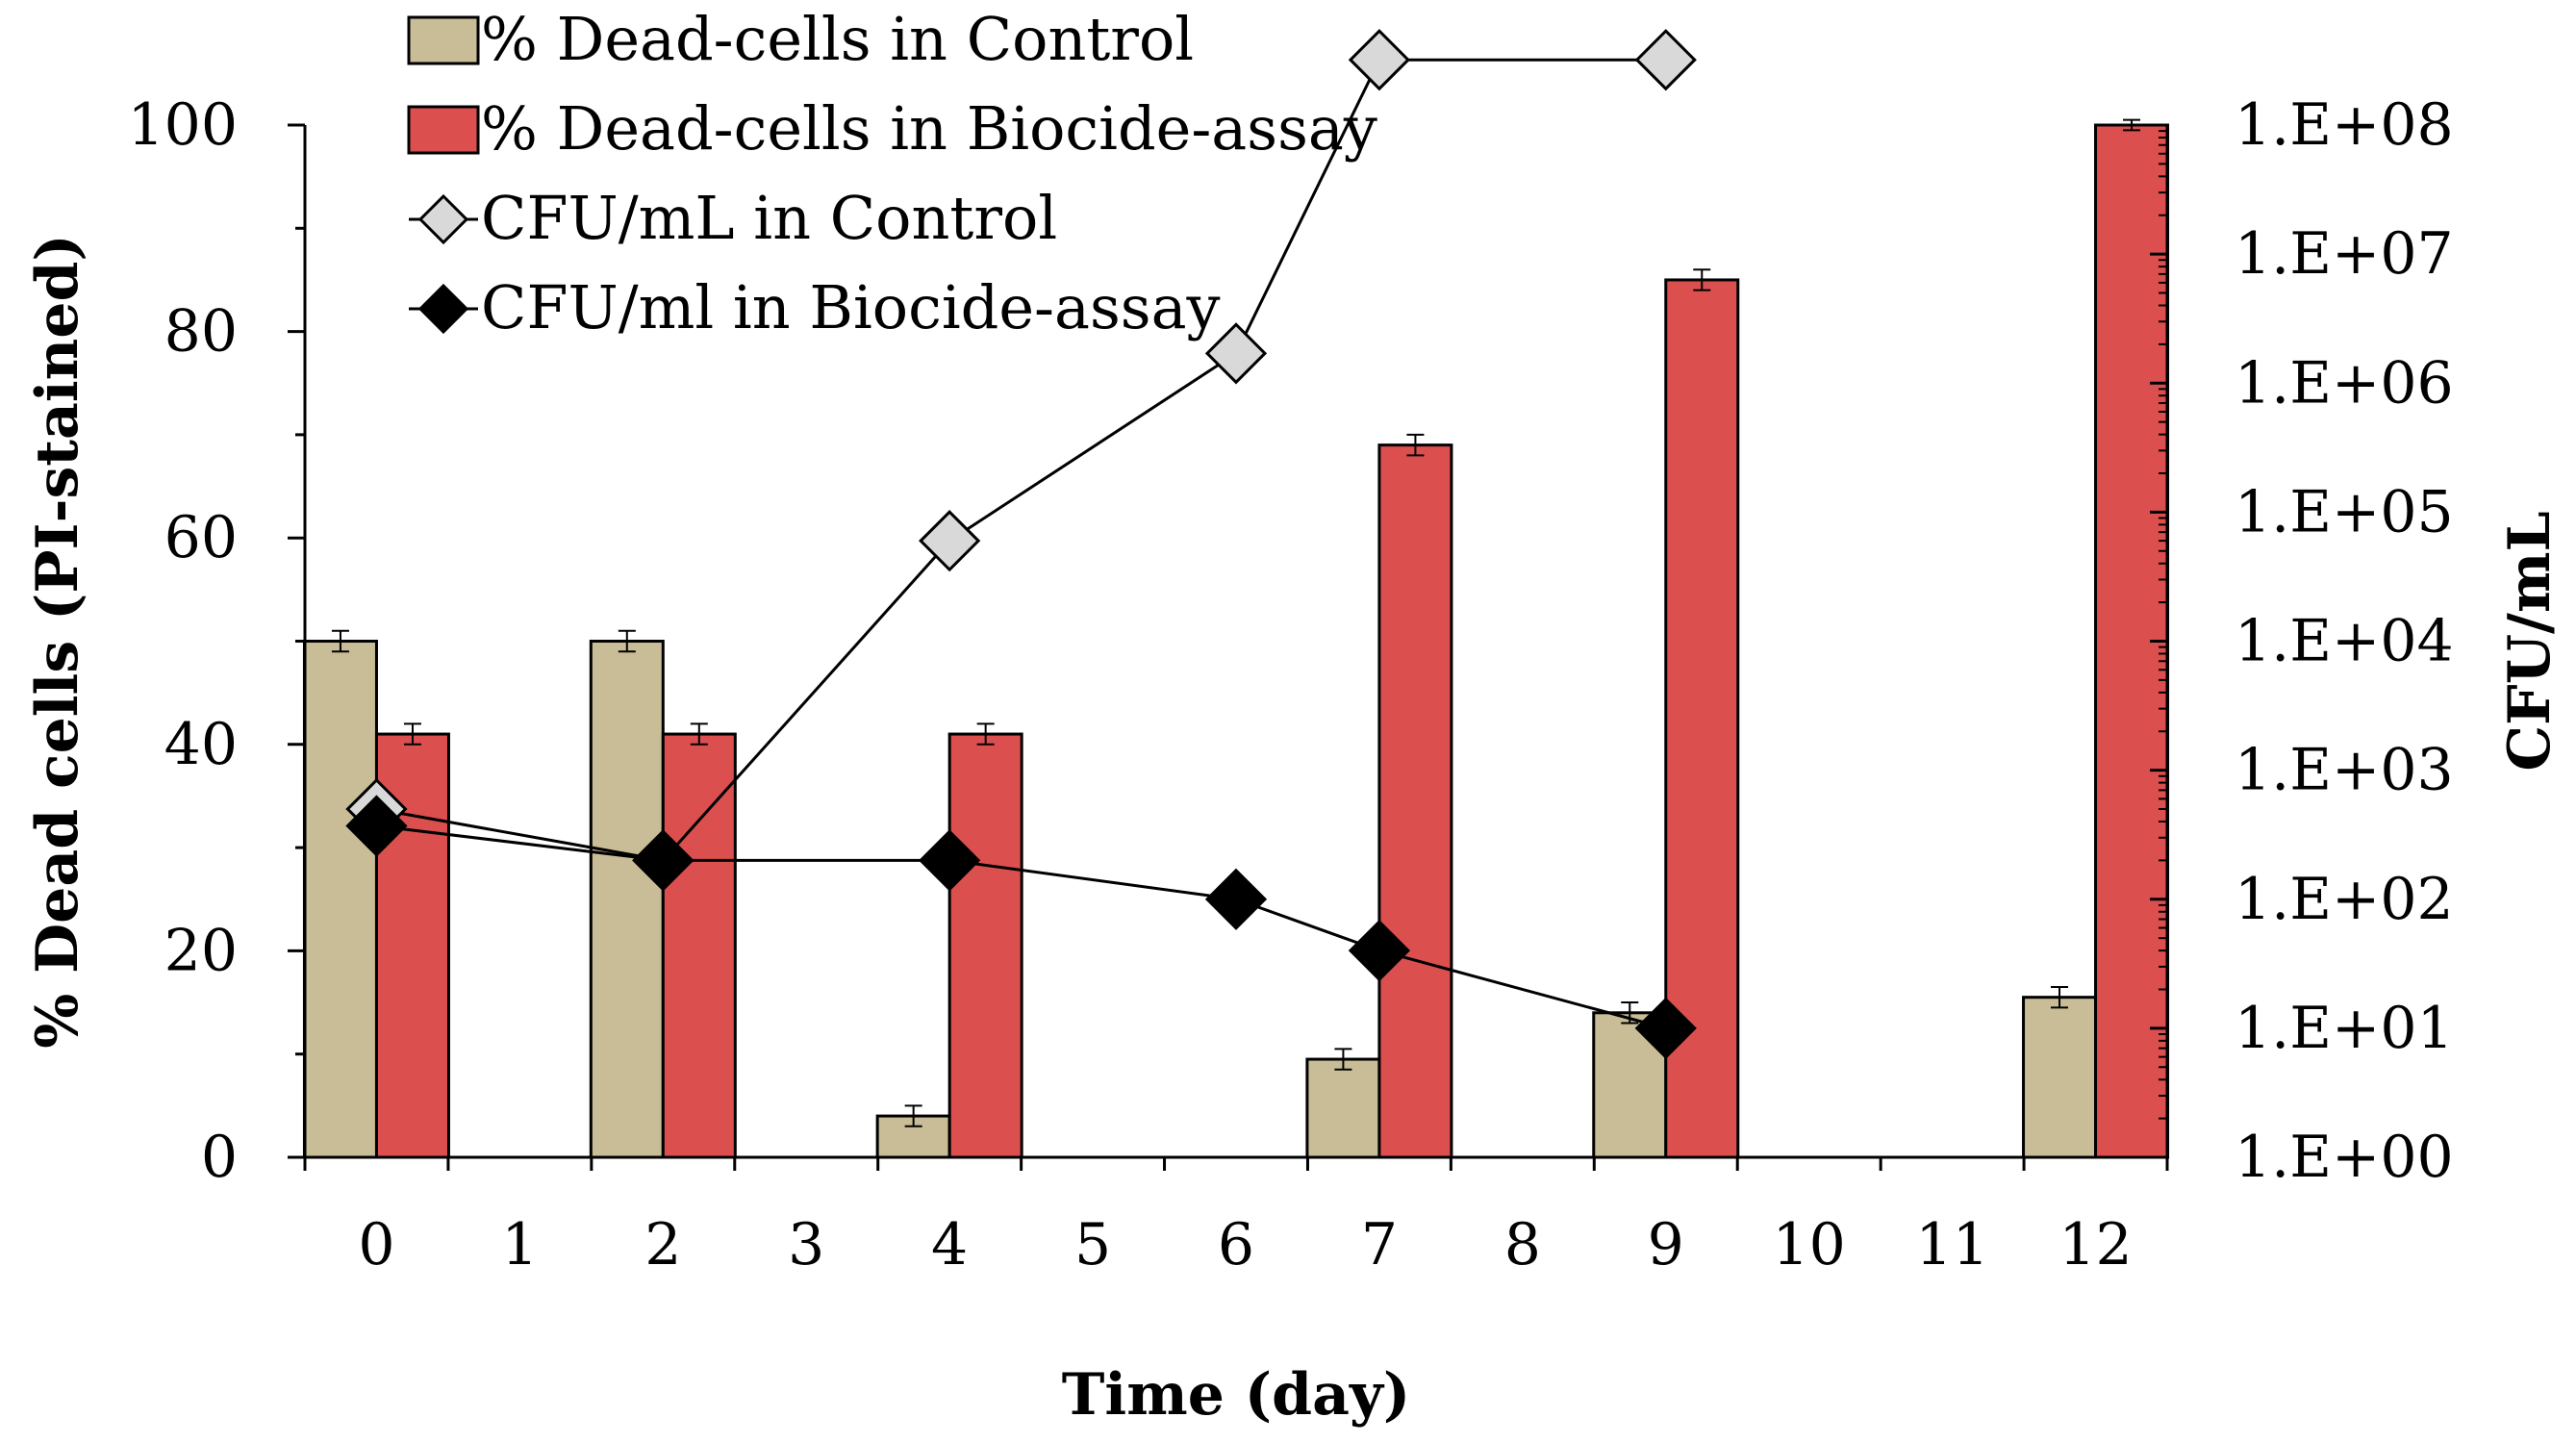  What do you see at coordinates (769, 218) in the screenshot?
I see `legend-label: CFU/mL in Control` at bounding box center [769, 218].